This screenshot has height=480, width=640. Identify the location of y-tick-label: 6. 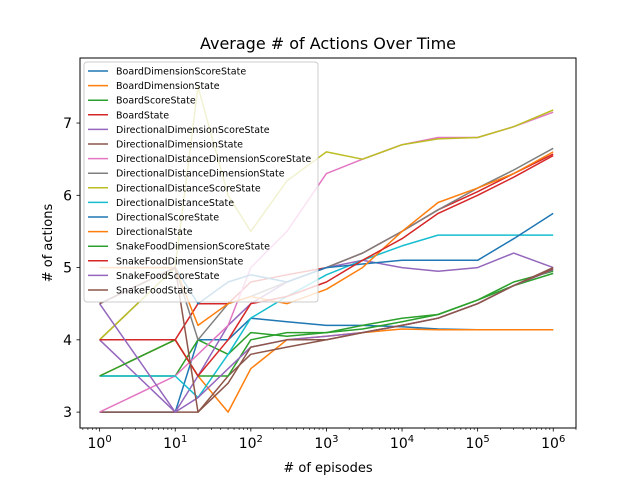
(67, 196).